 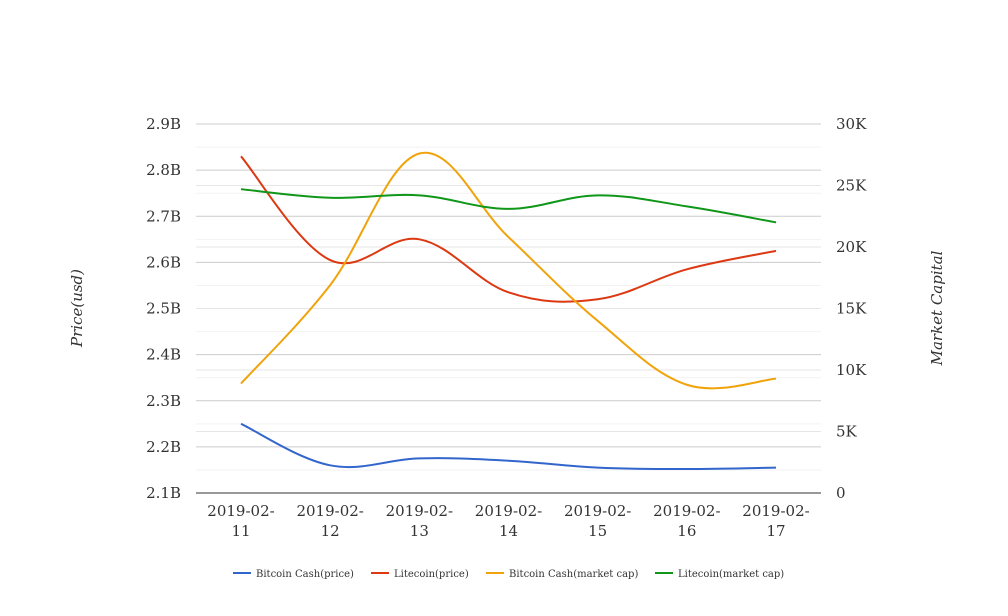 I want to click on right-tick-label: 15K, so click(x=851, y=309).